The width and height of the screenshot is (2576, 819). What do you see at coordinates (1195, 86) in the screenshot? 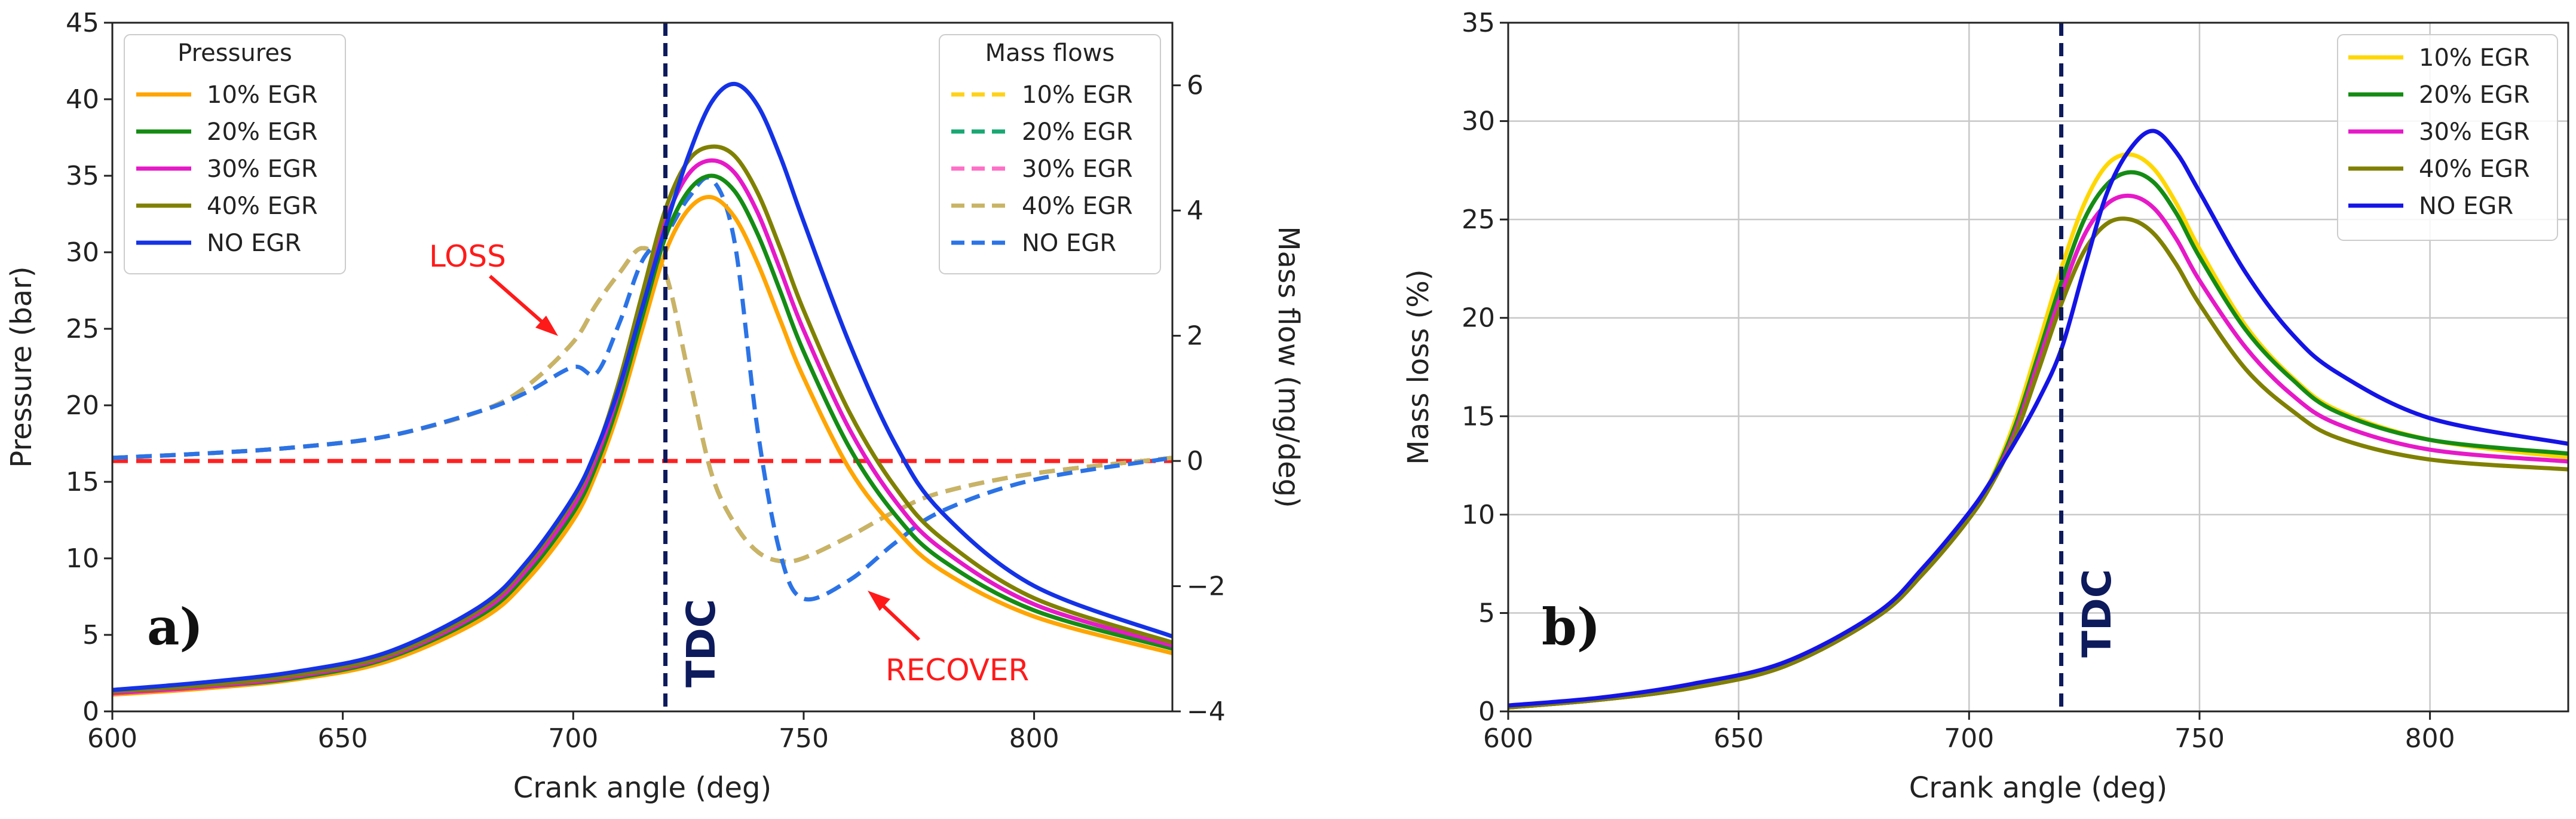
I see `y-right-tick-label: 6` at bounding box center [1195, 86].